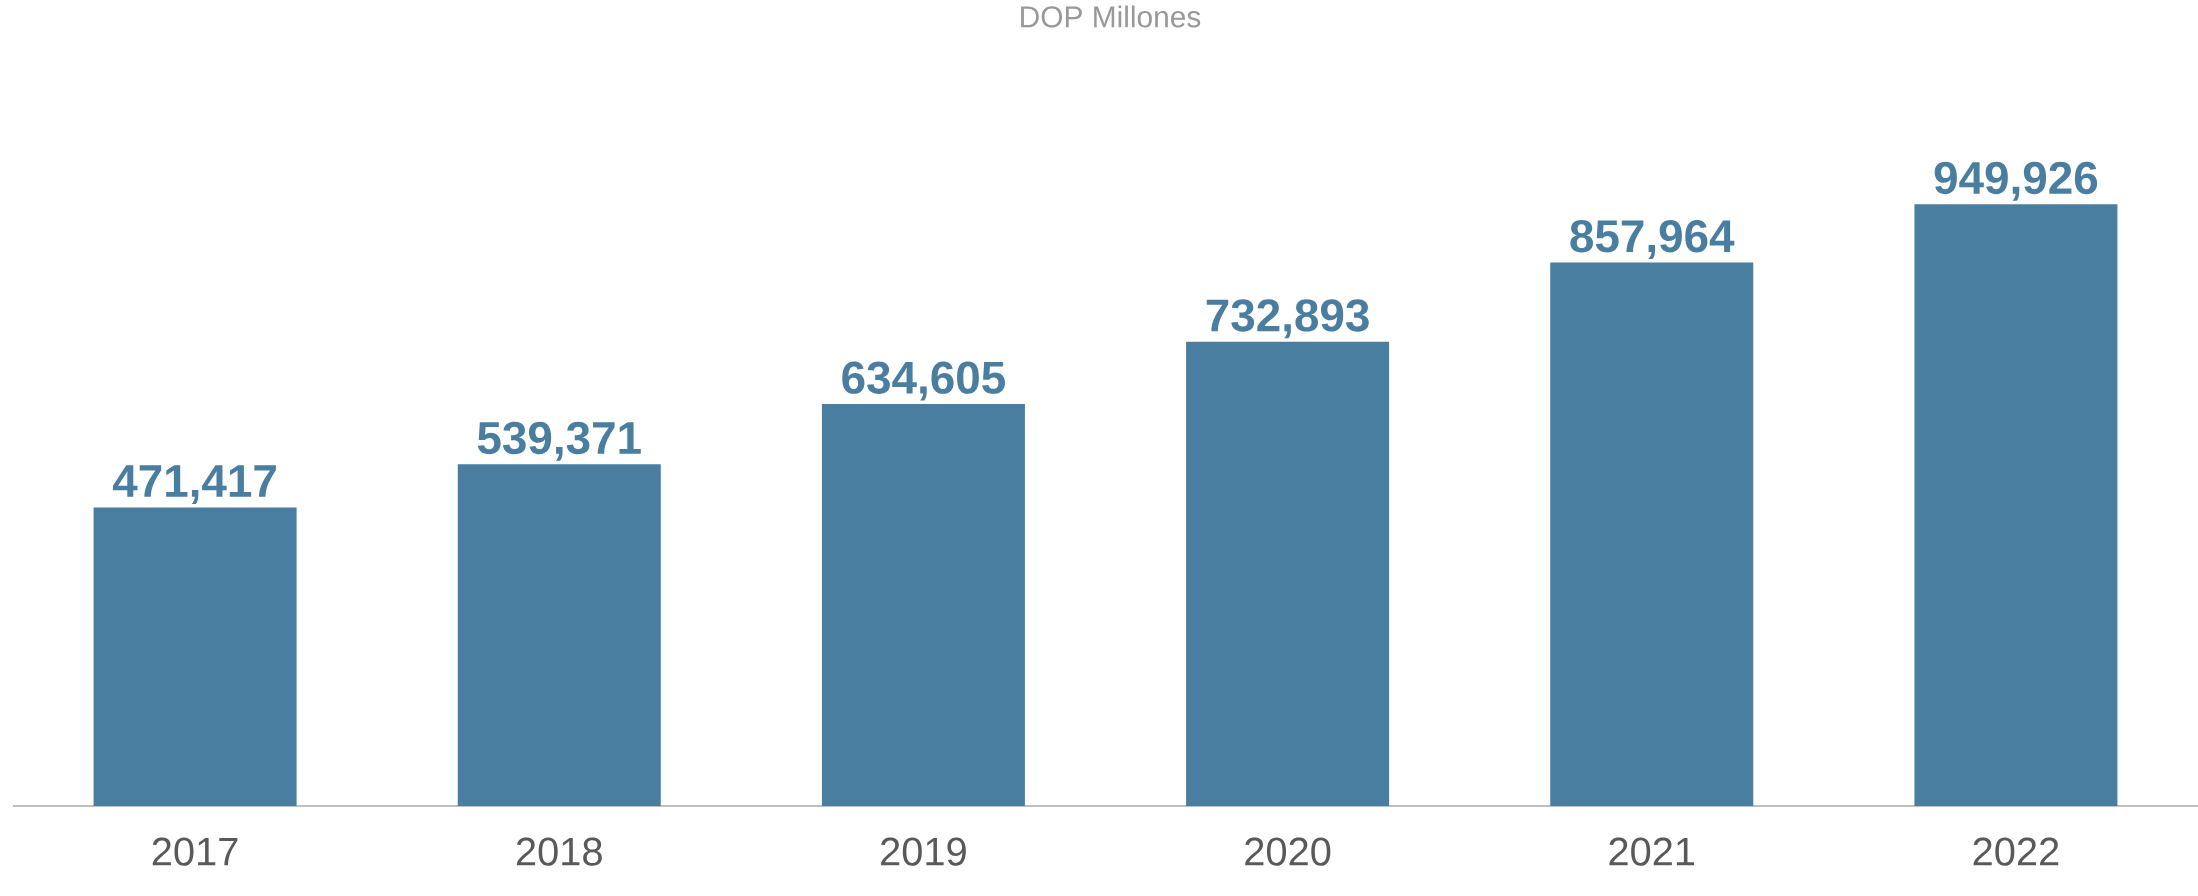  I want to click on data-label: 949,926, so click(2016, 181).